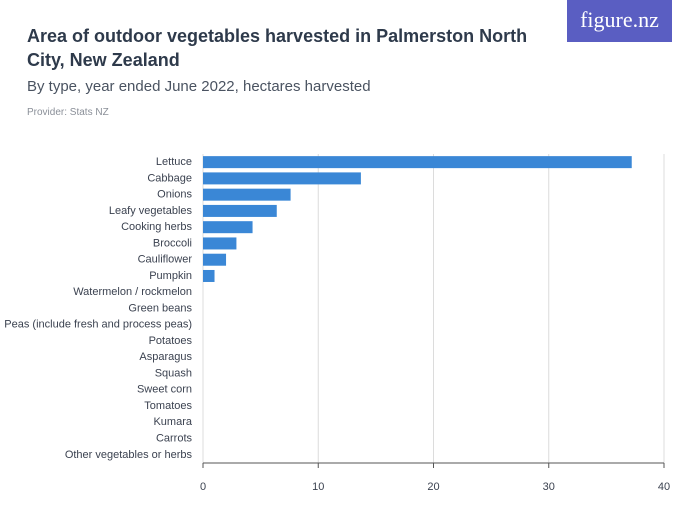 The height and width of the screenshot is (525, 700). Describe the element at coordinates (151, 211) in the screenshot. I see `y-tick-label: Leafy vegetables` at that location.